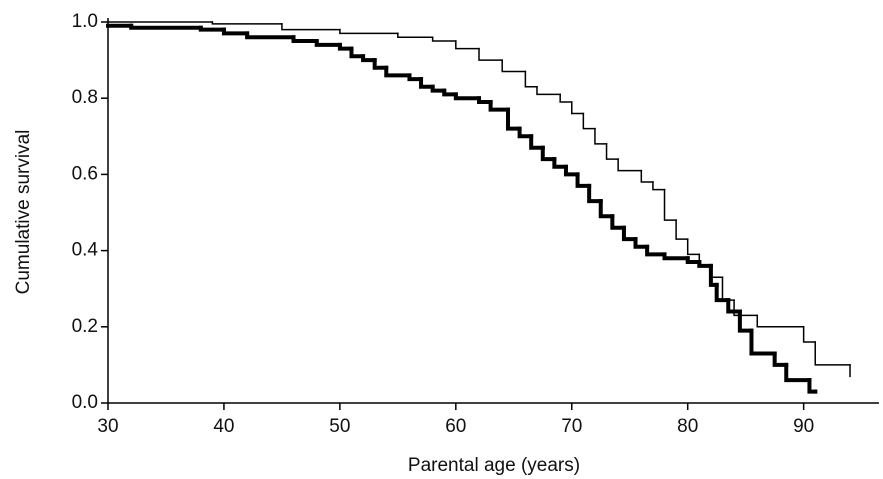  Describe the element at coordinates (803, 426) in the screenshot. I see `x-tick-label: 90` at that location.